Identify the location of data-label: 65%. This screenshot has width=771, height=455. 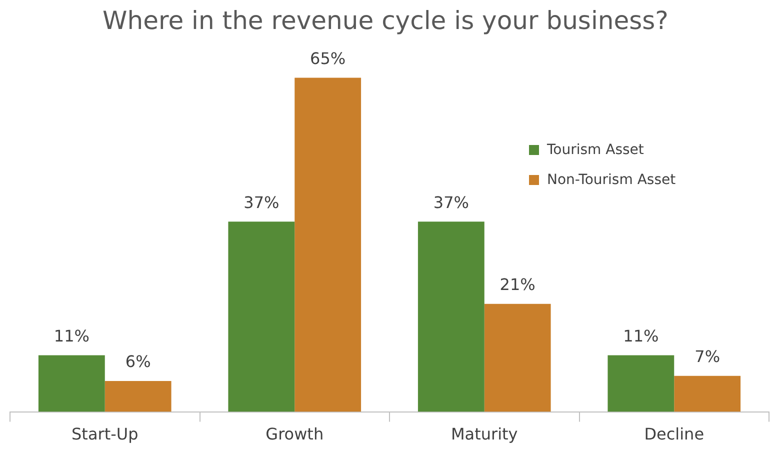
(328, 58).